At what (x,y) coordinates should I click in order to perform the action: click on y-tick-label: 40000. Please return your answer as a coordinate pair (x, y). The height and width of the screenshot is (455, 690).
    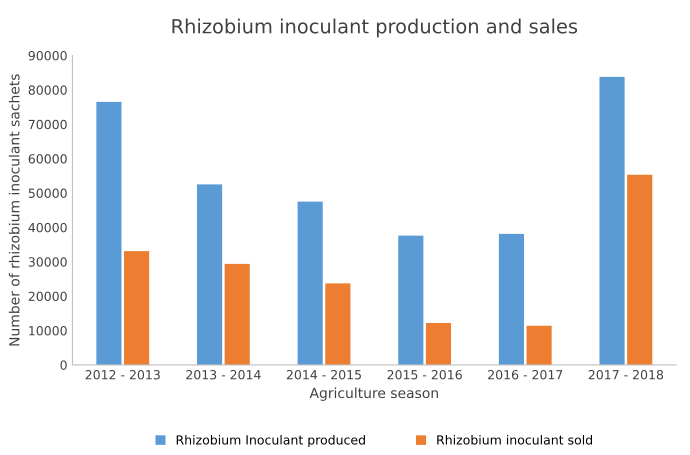
    Looking at the image, I should click on (47, 227).